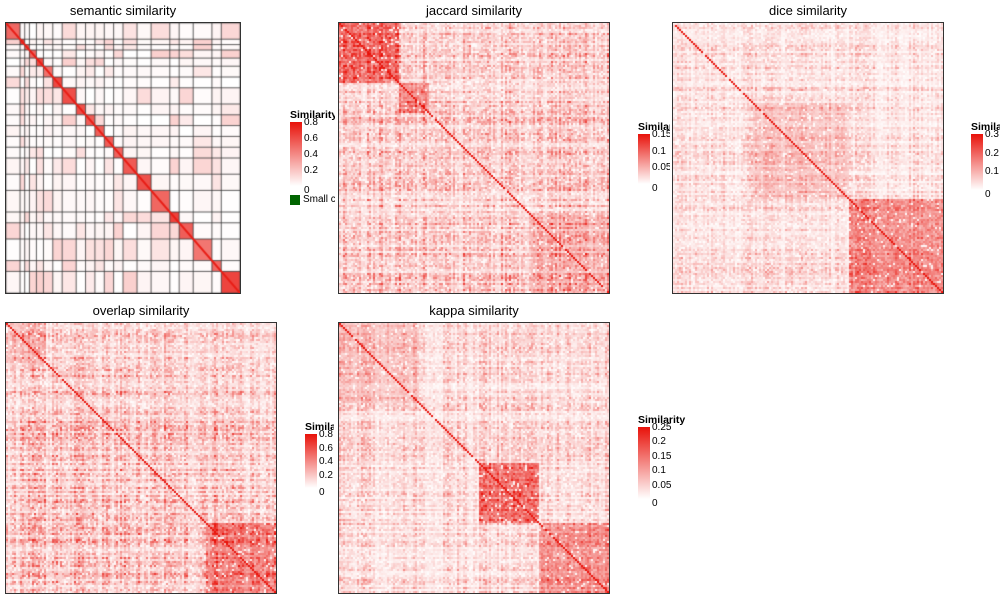 This screenshot has height=600, width=1000. What do you see at coordinates (985, 181) in the screenshot?
I see `legend-dice: Similarity 0.3 0.2 0.1 0` at bounding box center [985, 181].